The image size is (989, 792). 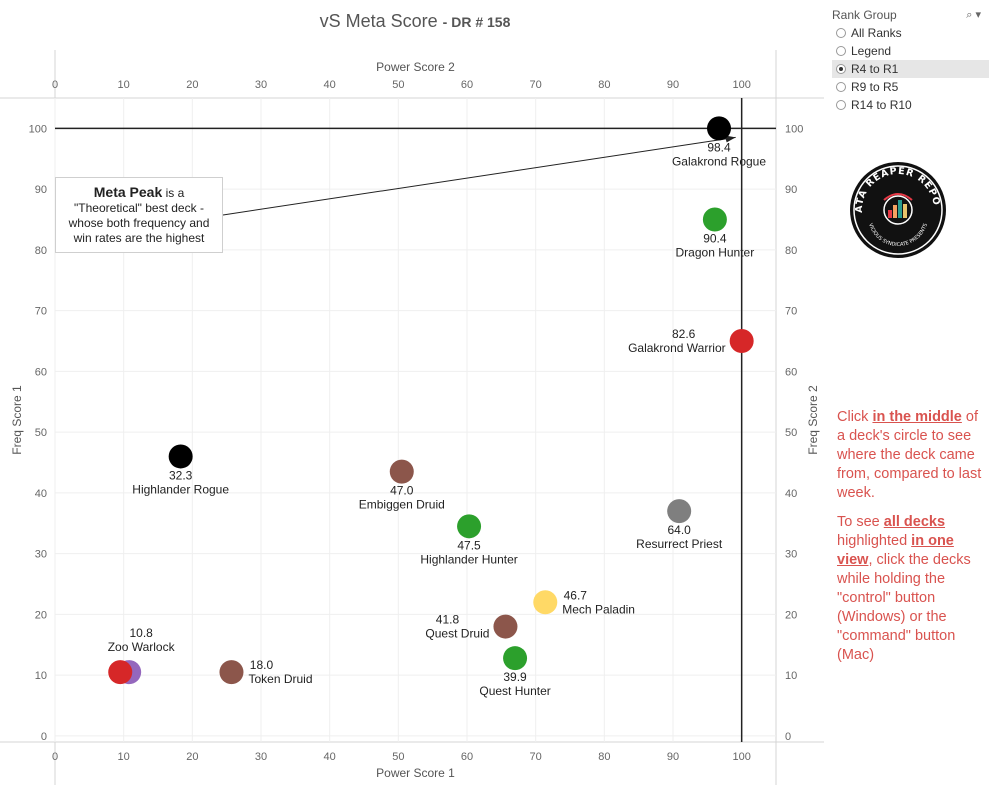 I want to click on point-score-label: 18.0, so click(x=262, y=665).